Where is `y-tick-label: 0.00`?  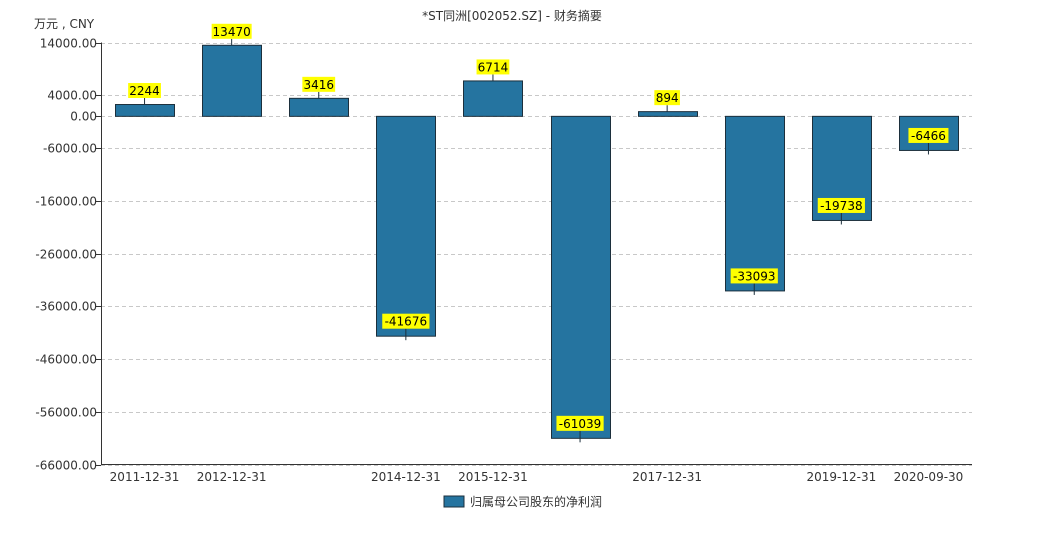 y-tick-label: 0.00 is located at coordinates (83, 117).